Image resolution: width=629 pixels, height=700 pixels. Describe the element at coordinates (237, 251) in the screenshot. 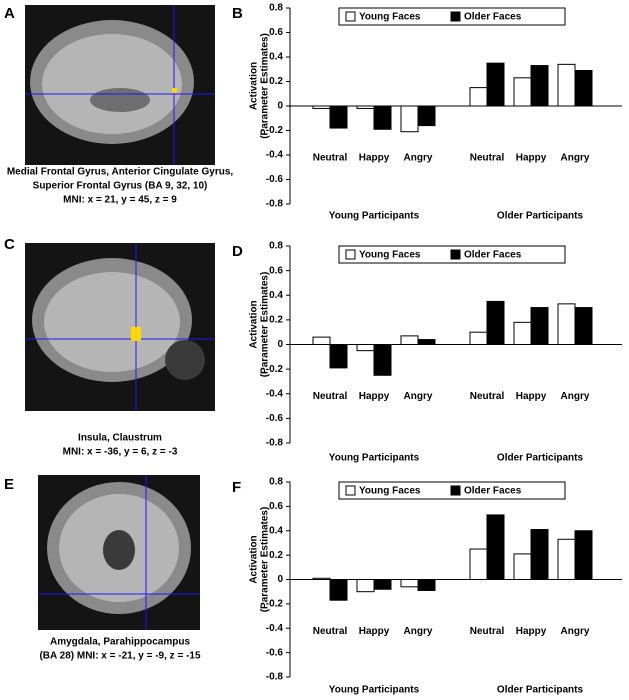

I see `panel-label: D` at that location.